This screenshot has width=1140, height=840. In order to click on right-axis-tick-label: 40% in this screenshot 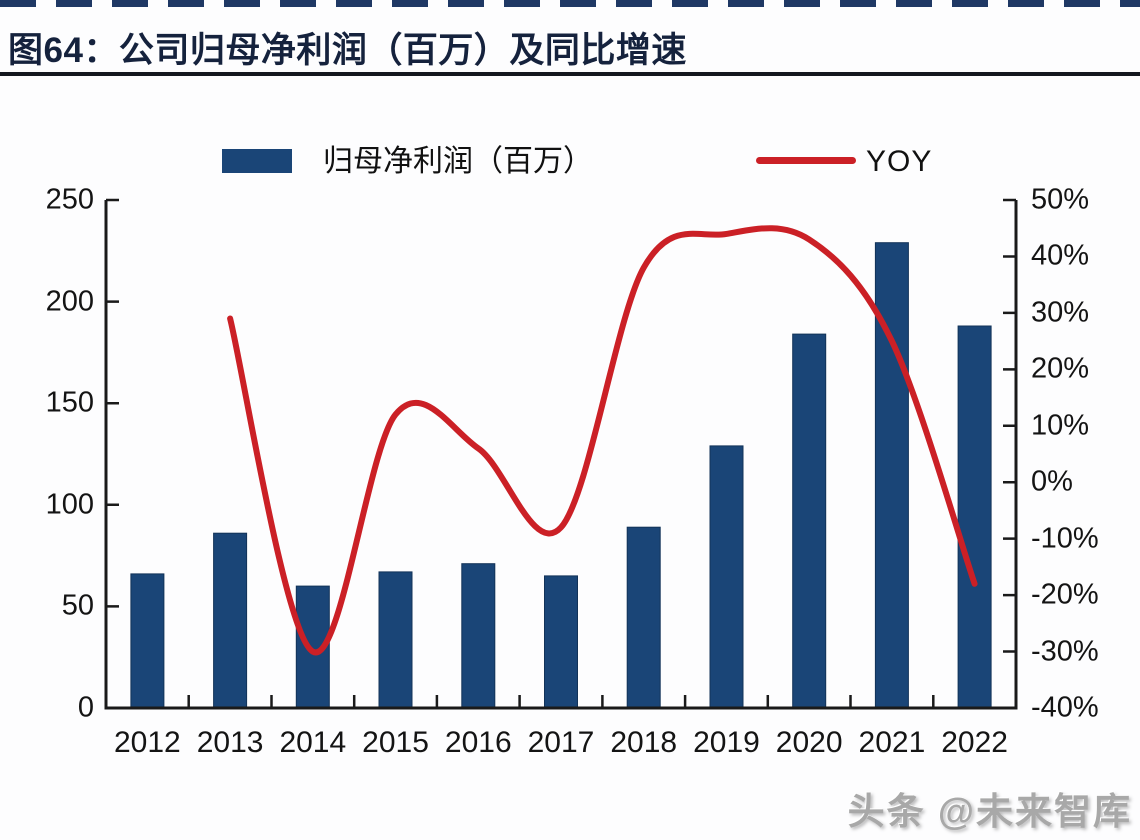, I will do `click(1060, 255)`.